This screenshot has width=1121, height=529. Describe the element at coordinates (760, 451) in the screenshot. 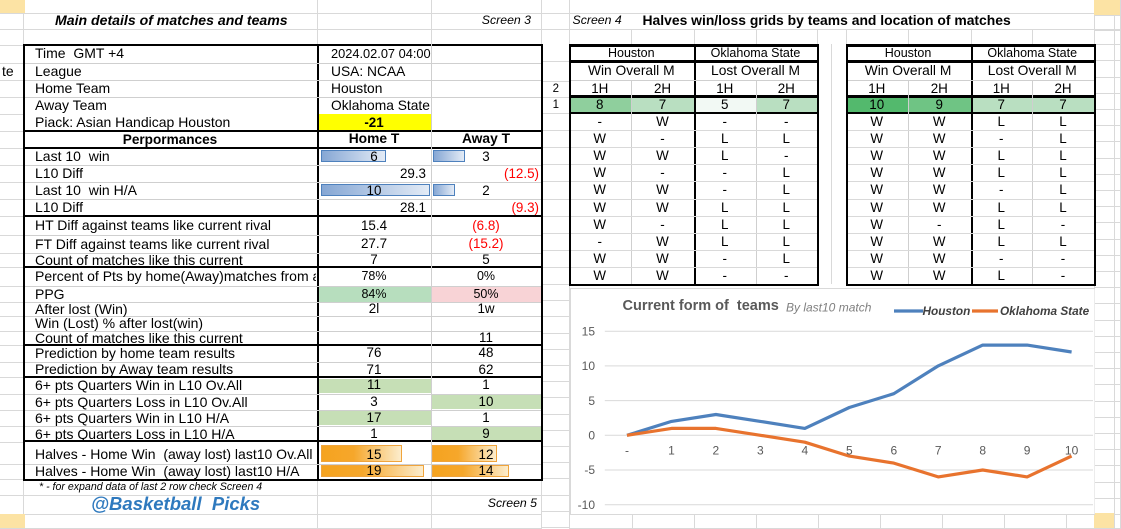

I see `svg-text: 3` at that location.